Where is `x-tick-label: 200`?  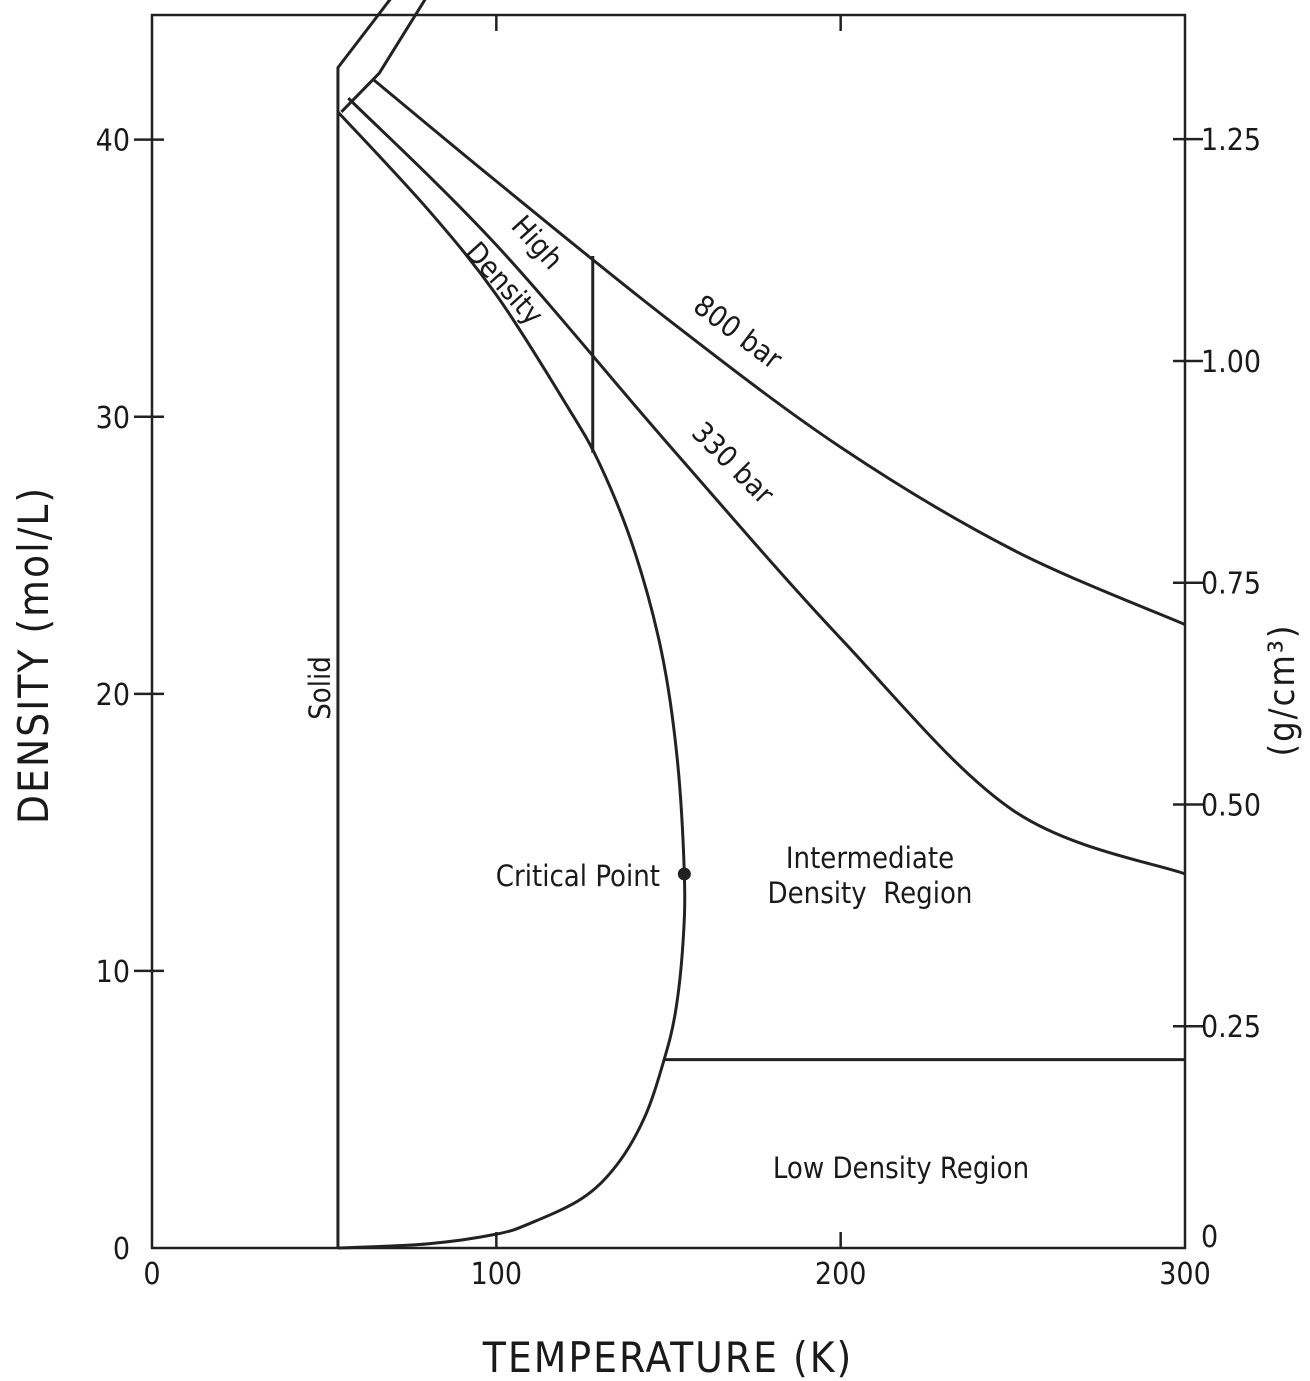 x-tick-label: 200 is located at coordinates (841, 1274).